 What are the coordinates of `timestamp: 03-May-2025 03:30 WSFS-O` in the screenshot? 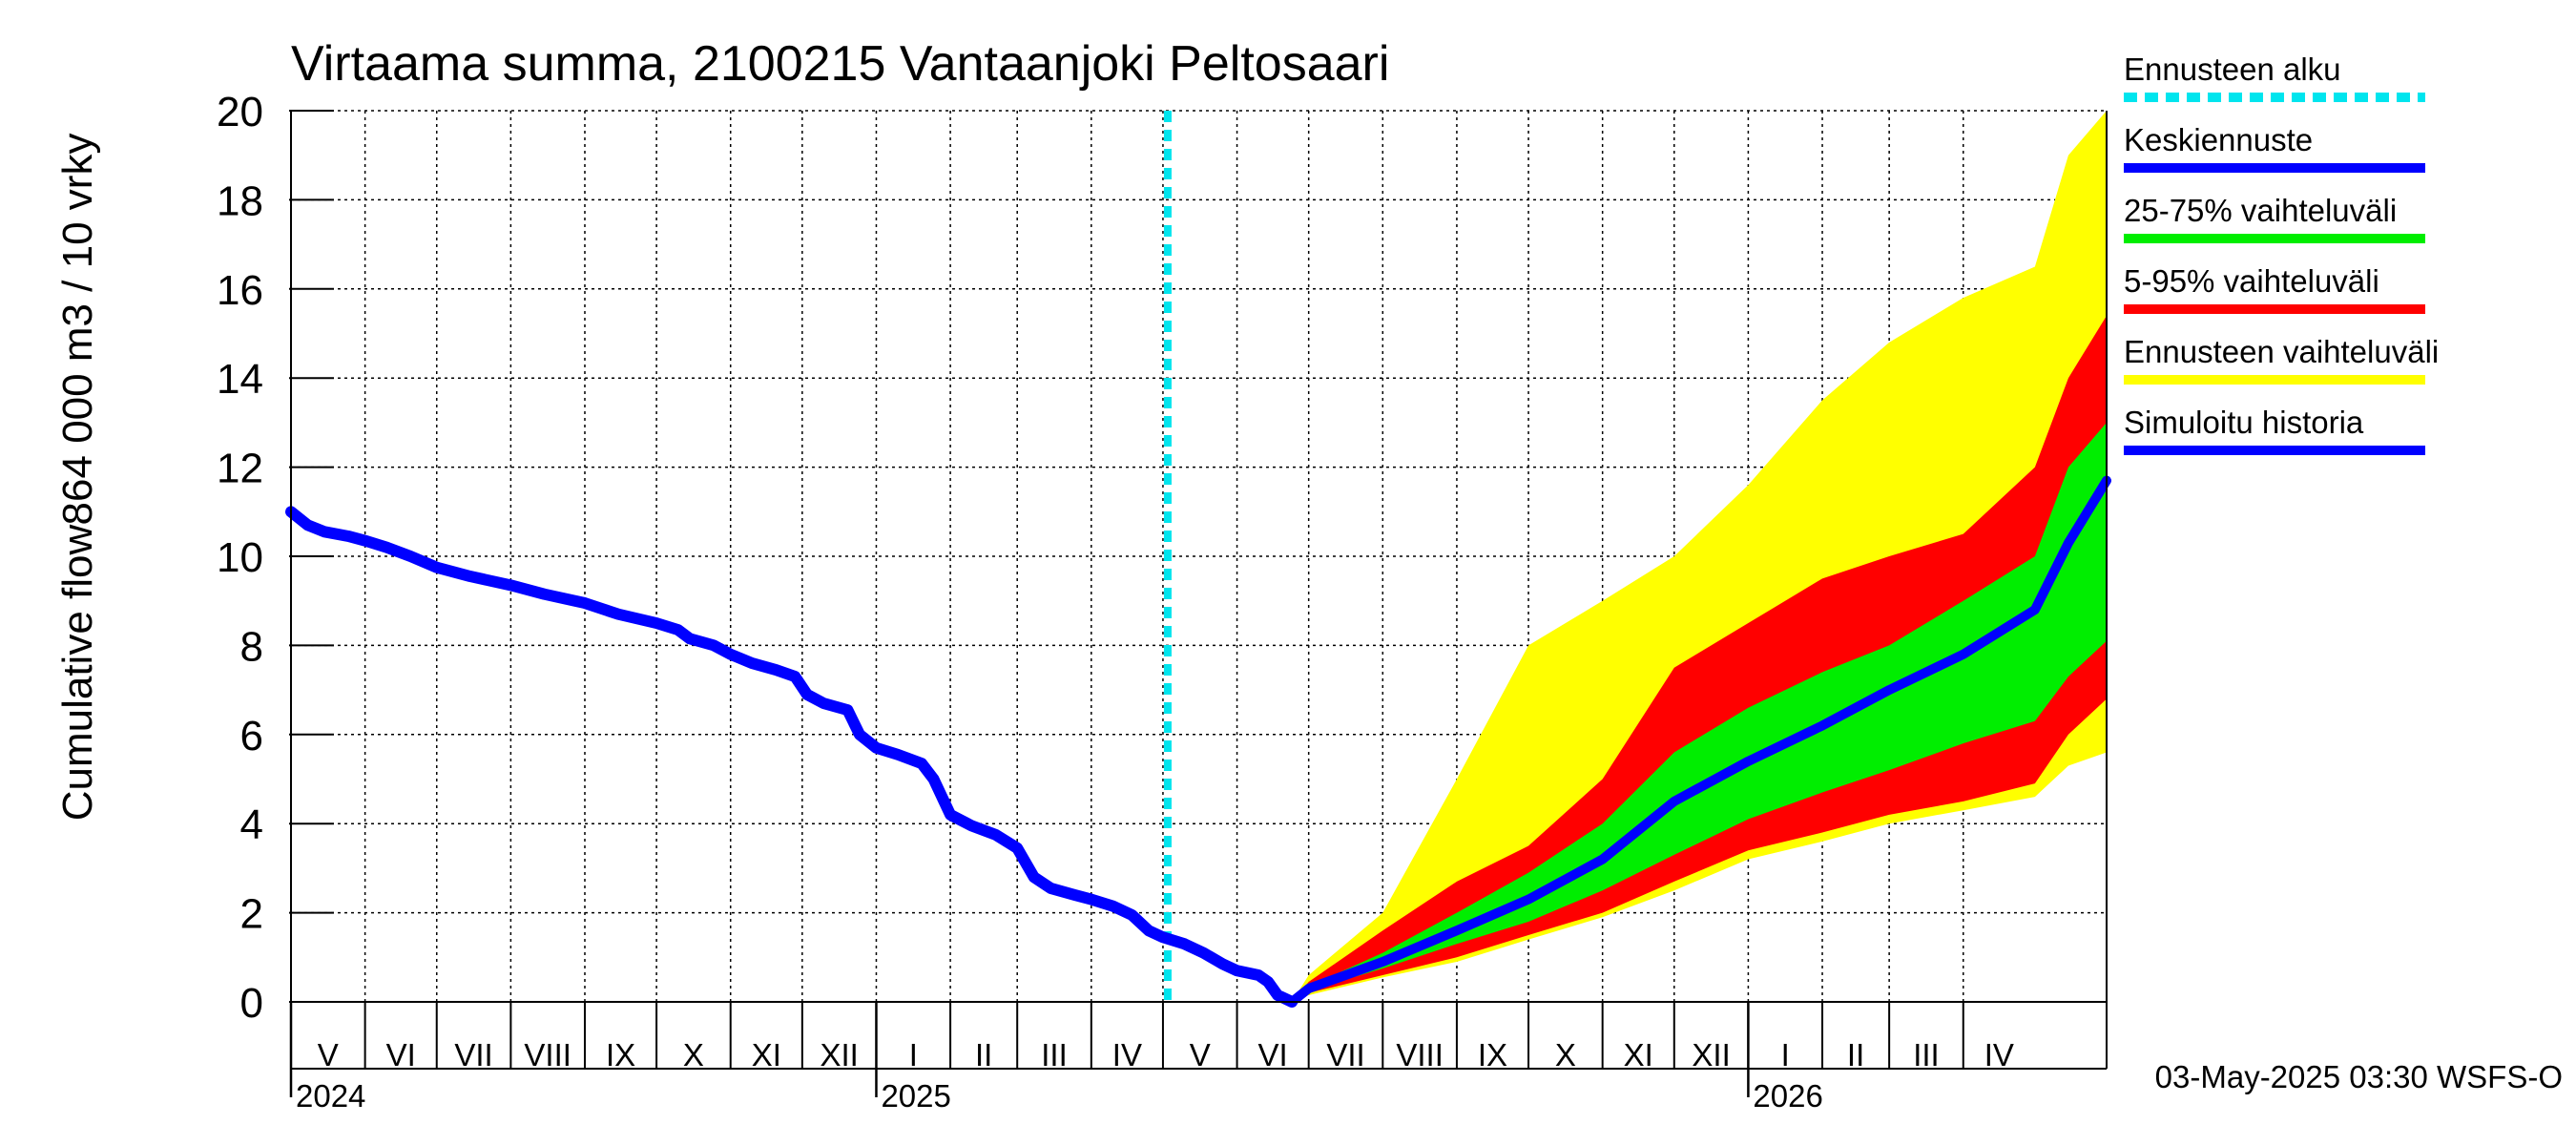 It's located at (2359, 1077).